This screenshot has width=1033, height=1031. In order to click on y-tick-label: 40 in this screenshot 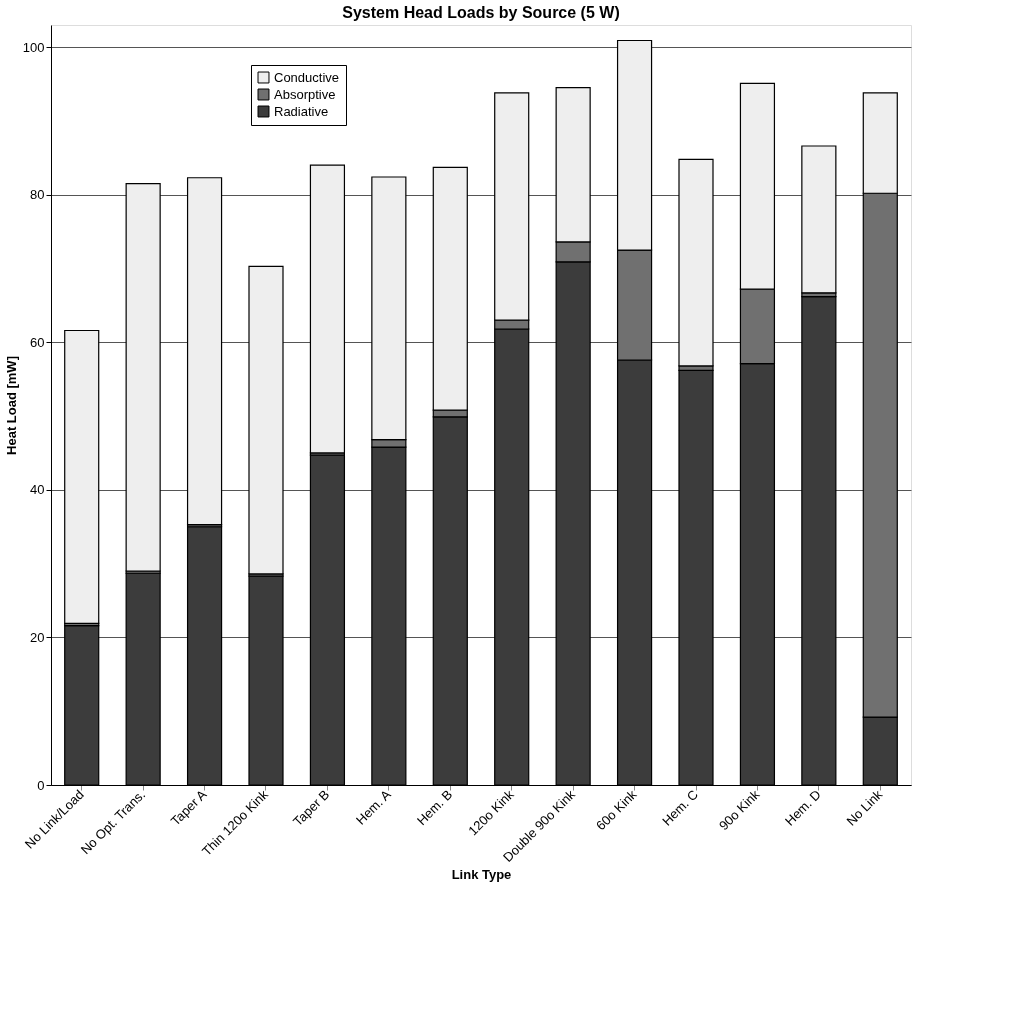, I will do `click(37, 490)`.